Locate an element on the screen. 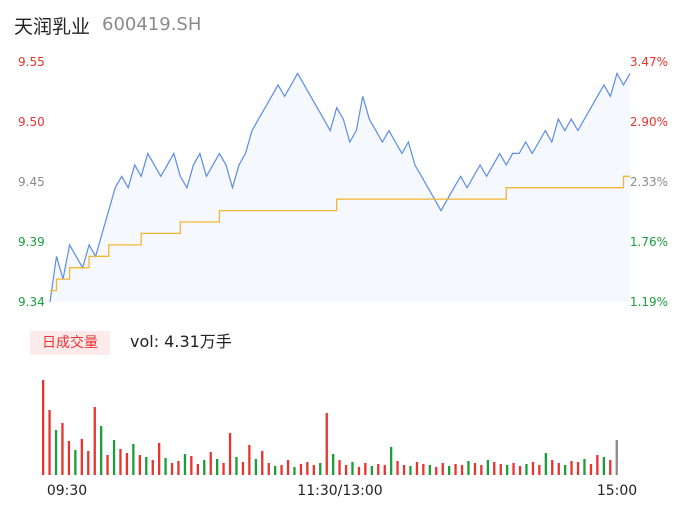 Image resolution: width=686 pixels, height=524 pixels. stock-code: 600419.SH is located at coordinates (152, 24).